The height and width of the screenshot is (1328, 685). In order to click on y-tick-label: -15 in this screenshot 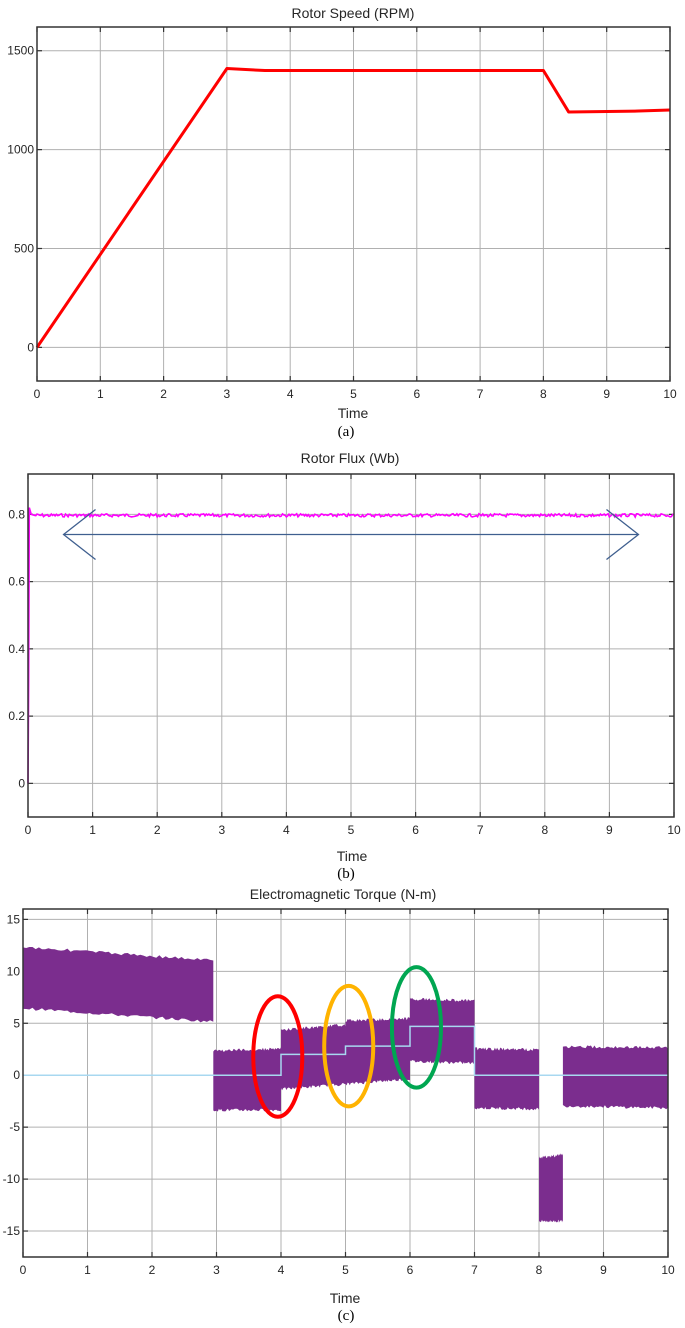, I will do `click(12, 1231)`.